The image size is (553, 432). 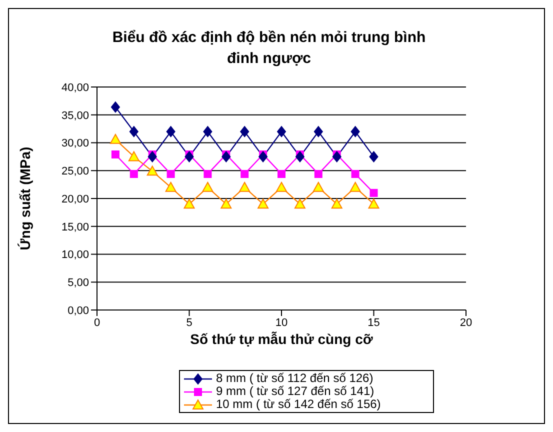 I want to click on y-tick-label: 5,00, so click(x=78, y=283).